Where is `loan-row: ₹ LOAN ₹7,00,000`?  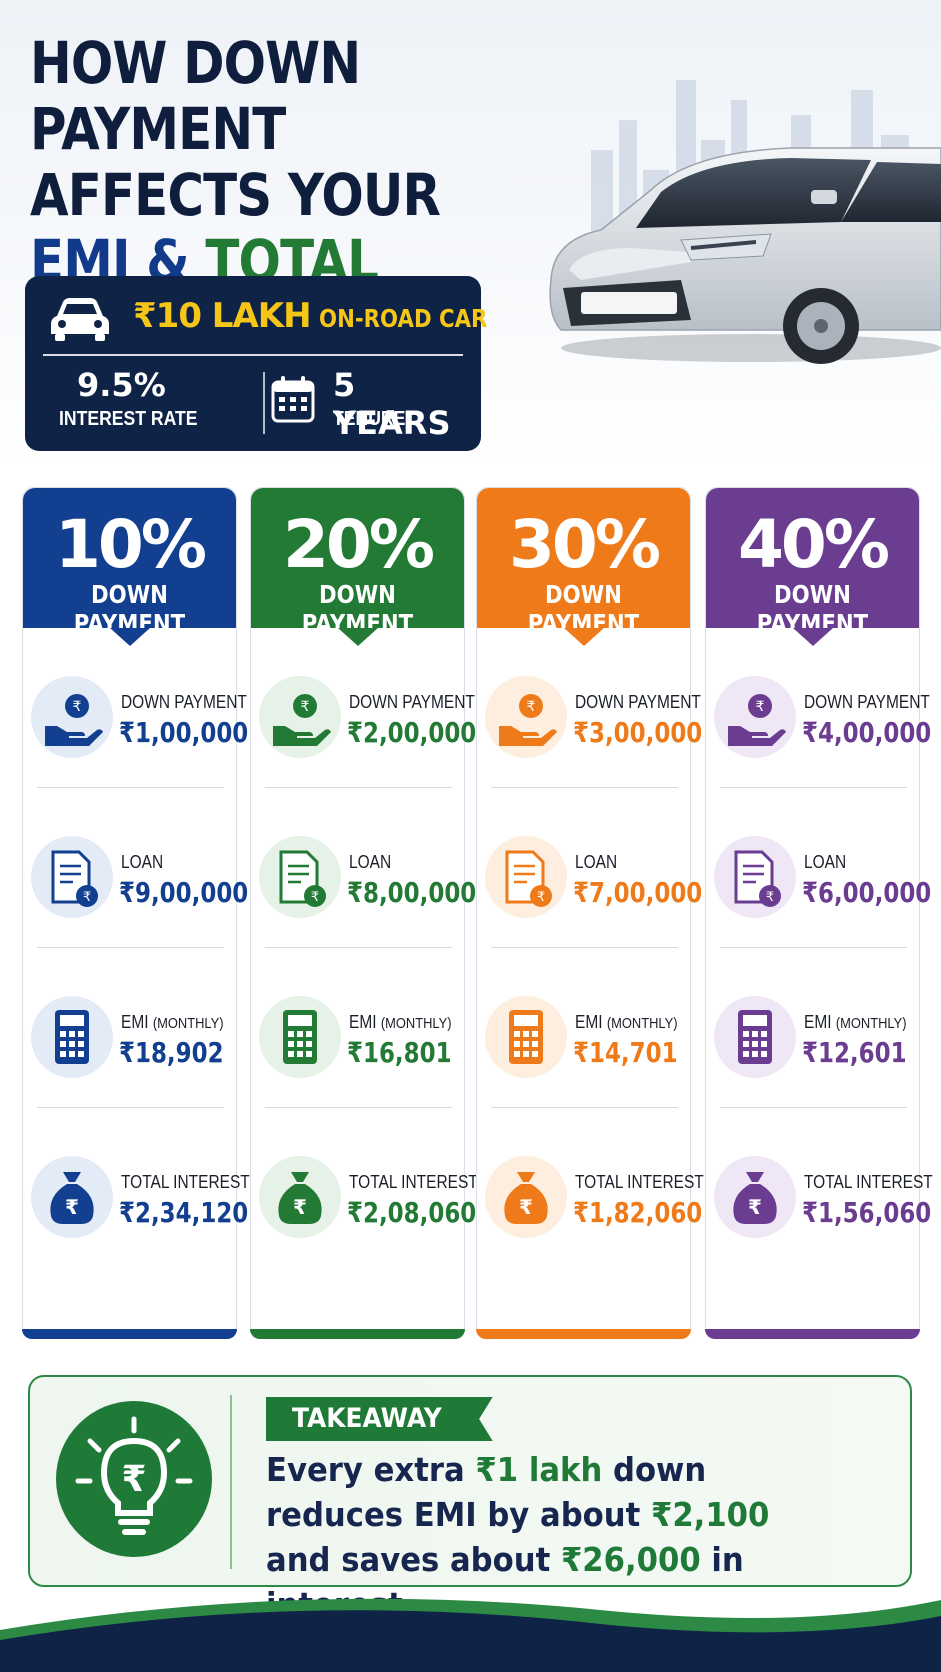
loan-row: ₹ LOAN ₹7,00,000 is located at coordinates (589, 868).